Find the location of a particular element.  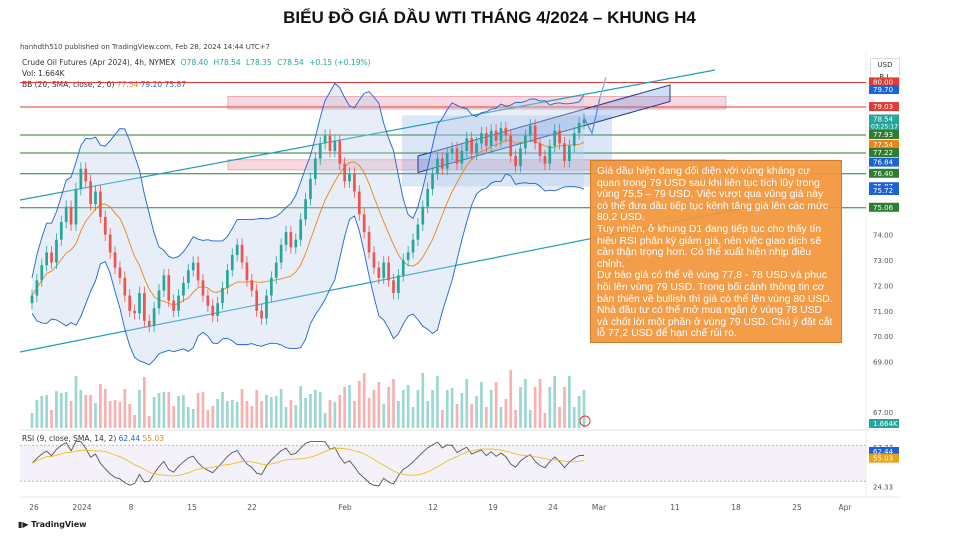

rsi-tick-label: 55.03 is located at coordinates (883, 459).